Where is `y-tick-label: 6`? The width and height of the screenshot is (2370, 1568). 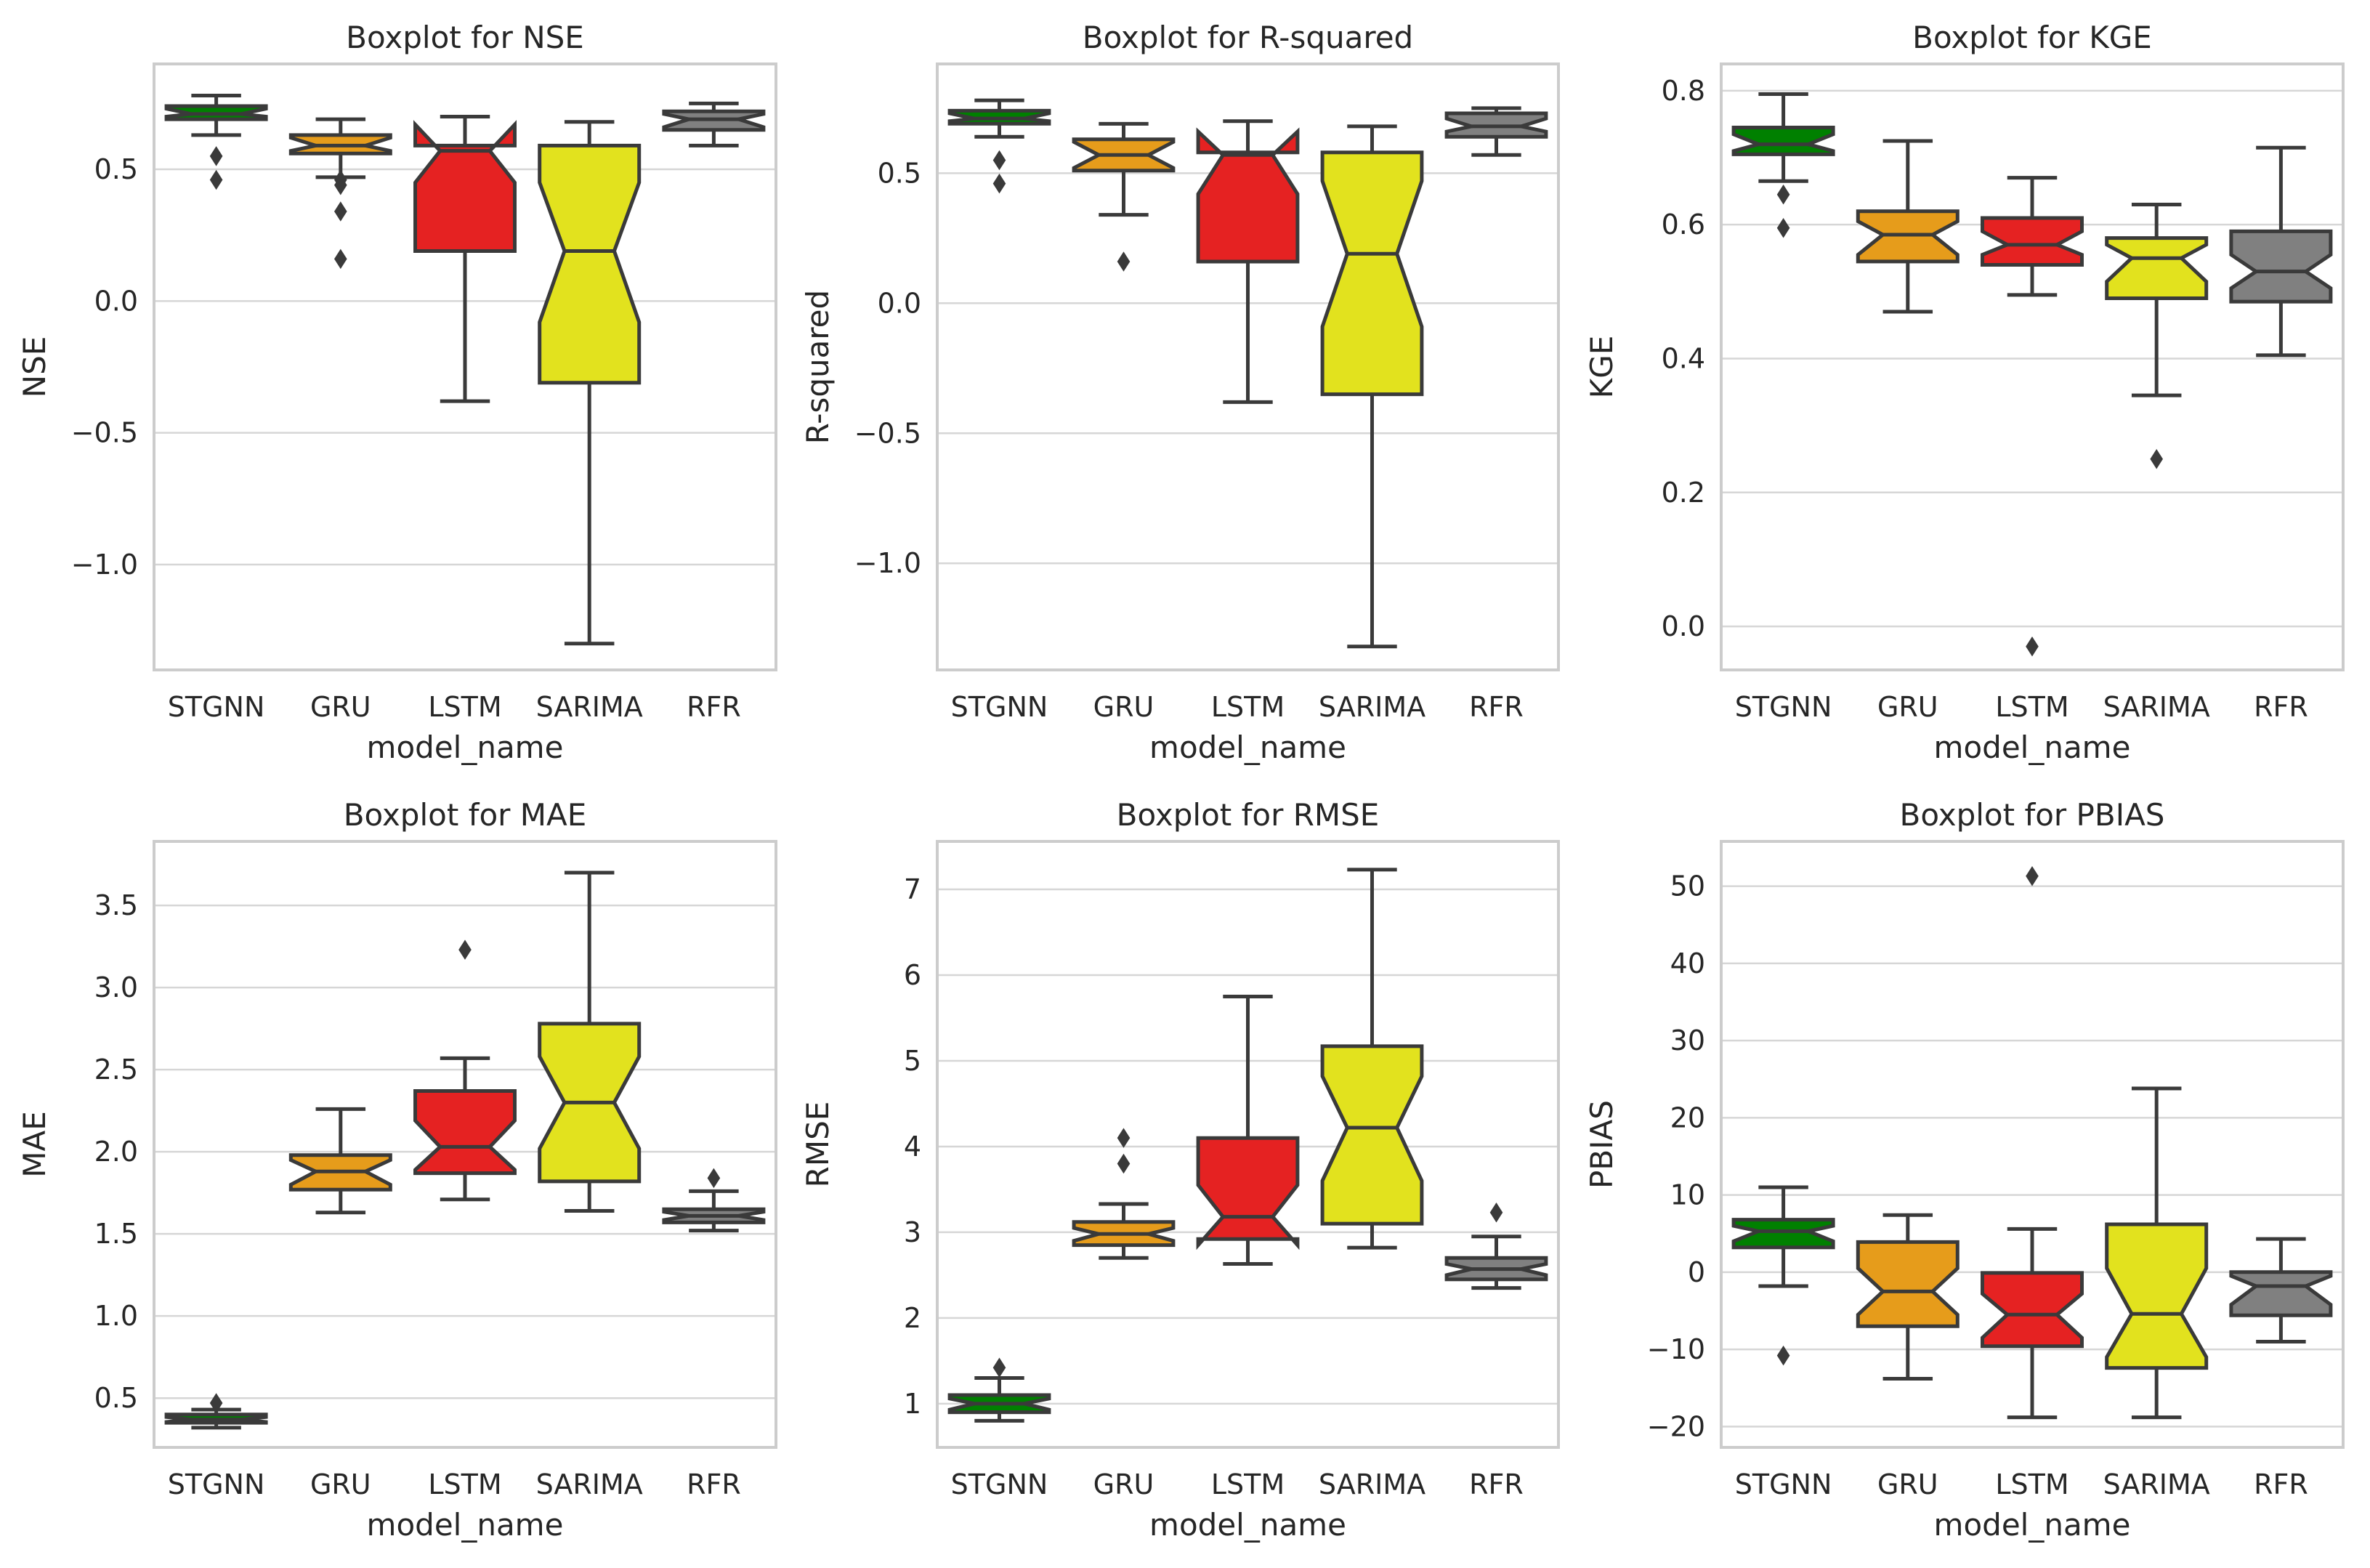
y-tick-label: 6 is located at coordinates (912, 975).